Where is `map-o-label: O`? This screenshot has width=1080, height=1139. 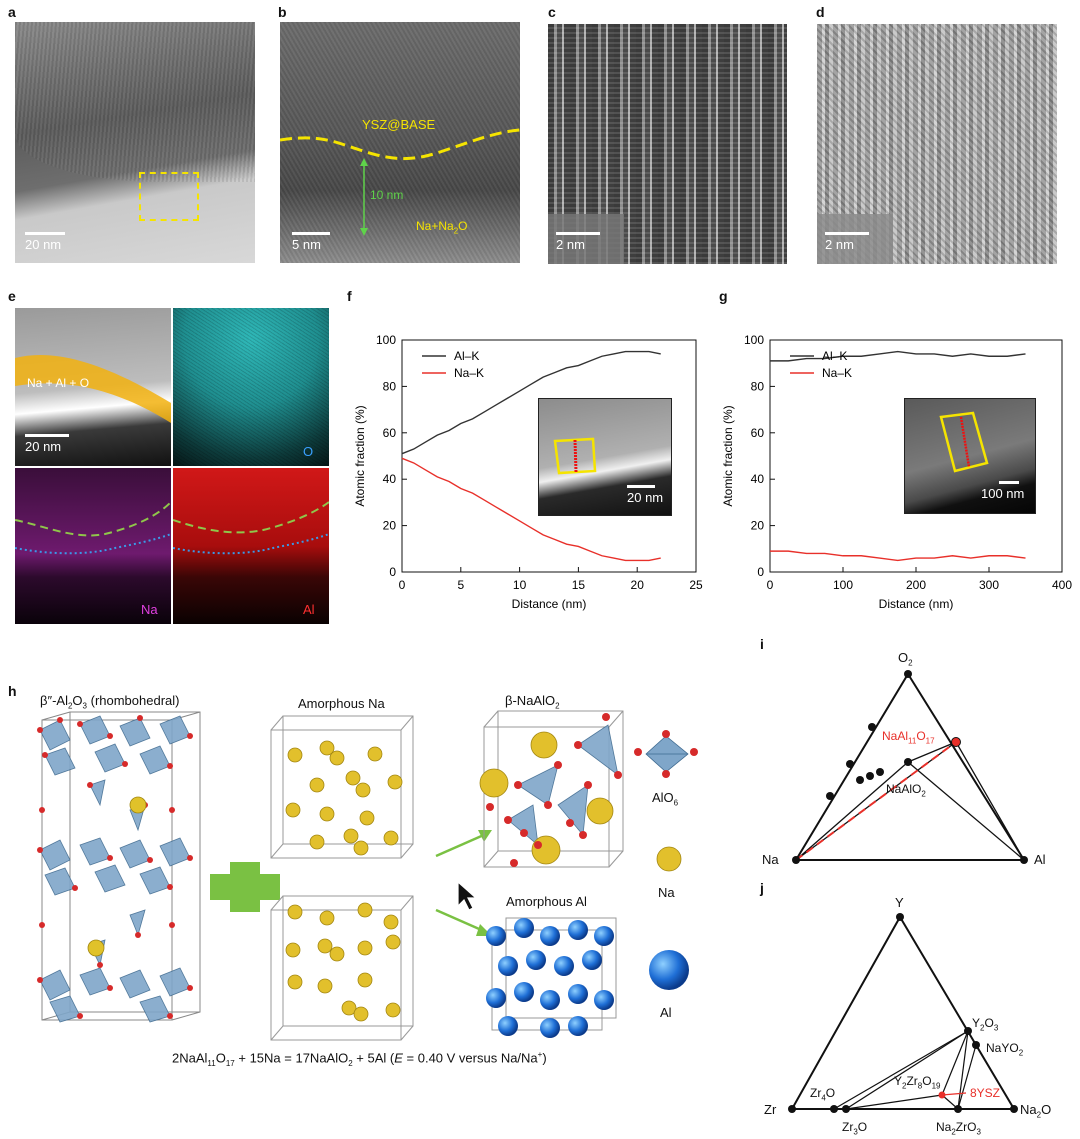
map-o-label: O is located at coordinates (308, 451).